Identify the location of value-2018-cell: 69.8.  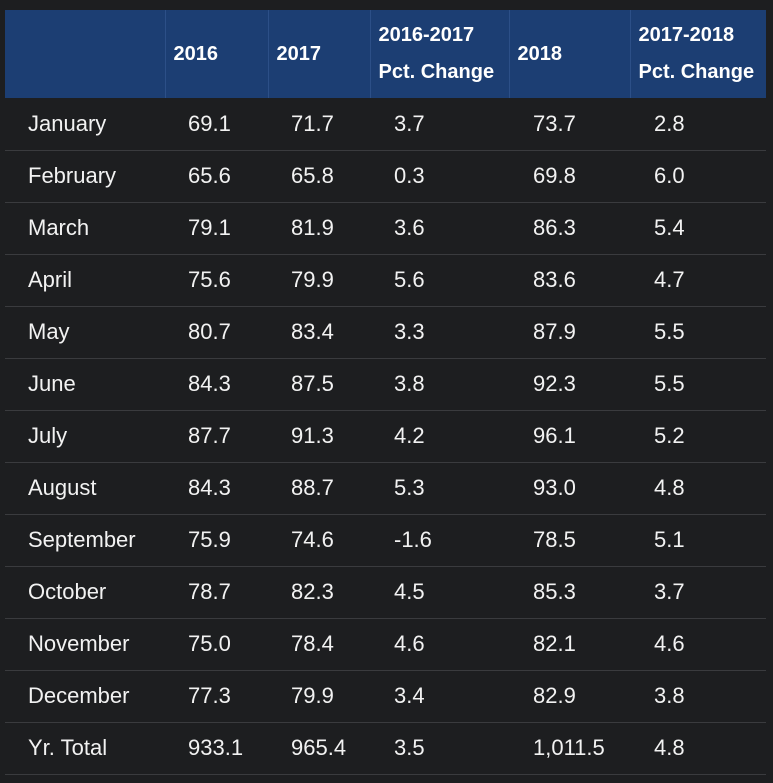
(569, 176).